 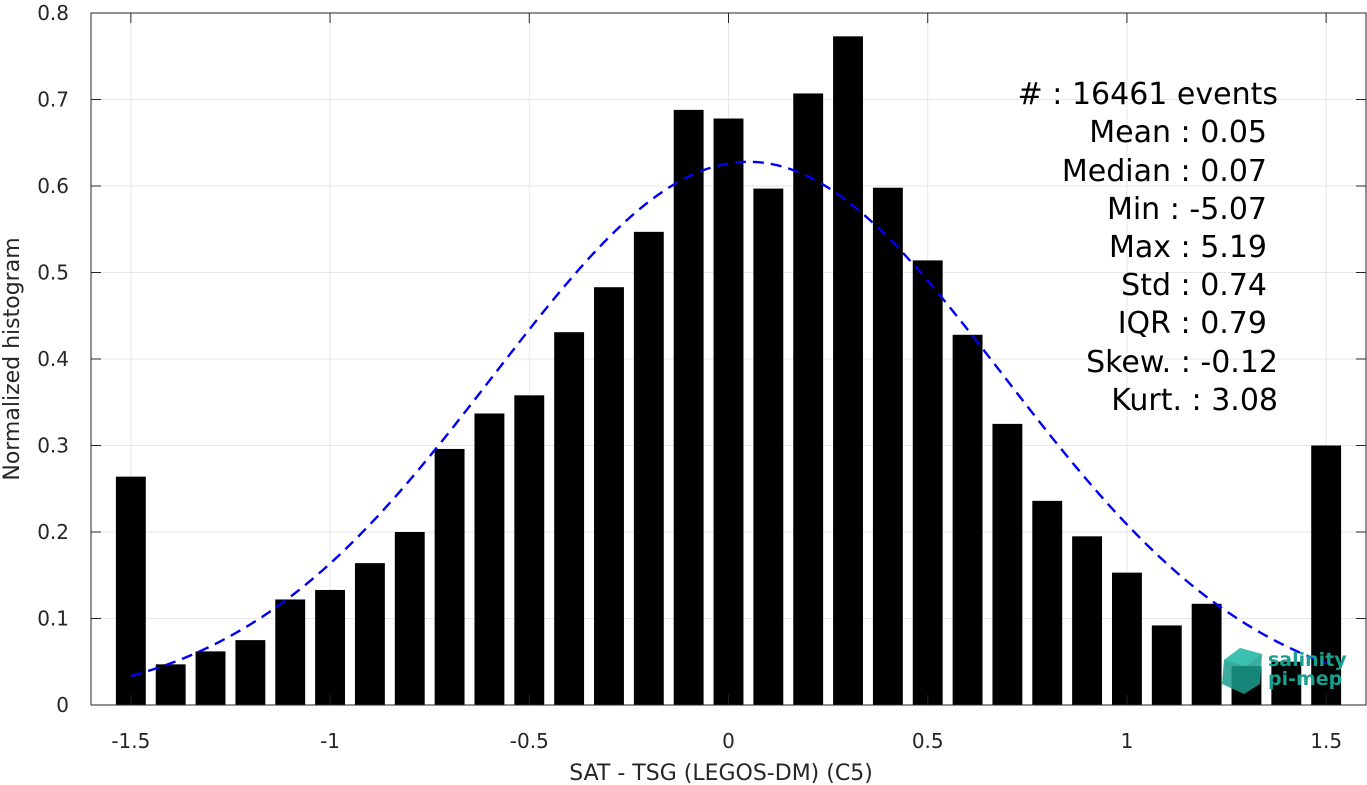 I want to click on x-tick-label: 1, so click(x=1127, y=741).